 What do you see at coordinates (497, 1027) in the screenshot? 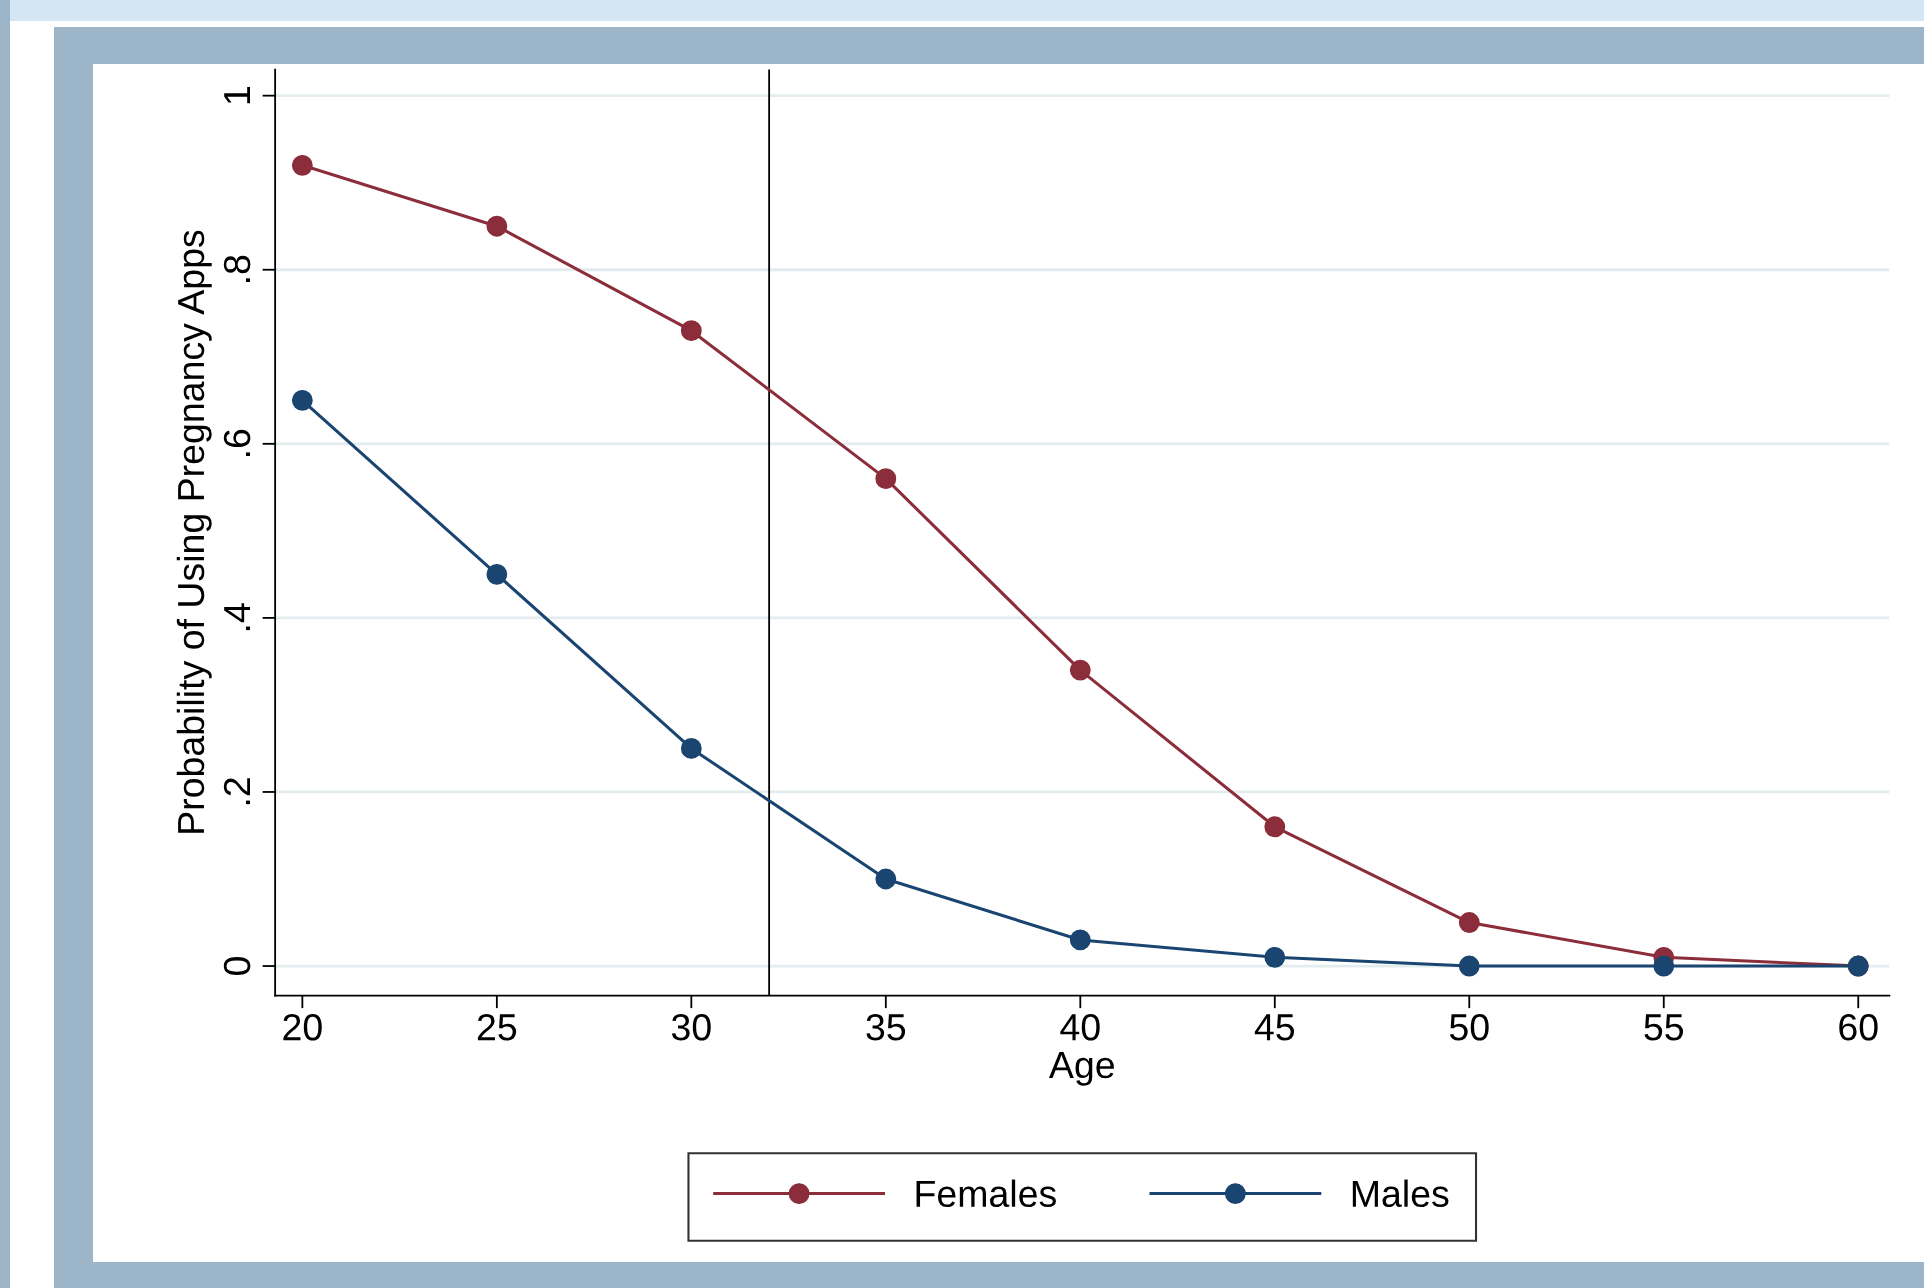
I see `x-tick-label: 25` at bounding box center [497, 1027].